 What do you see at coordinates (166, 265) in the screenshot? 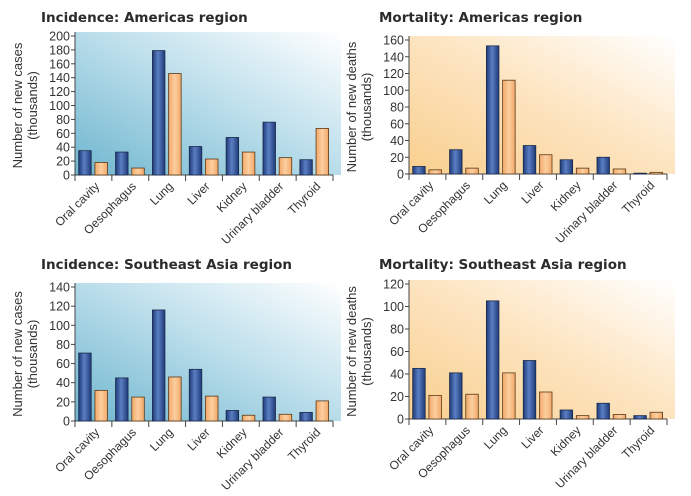
I see `chart-title: Incidence: Southeast Asia region` at bounding box center [166, 265].